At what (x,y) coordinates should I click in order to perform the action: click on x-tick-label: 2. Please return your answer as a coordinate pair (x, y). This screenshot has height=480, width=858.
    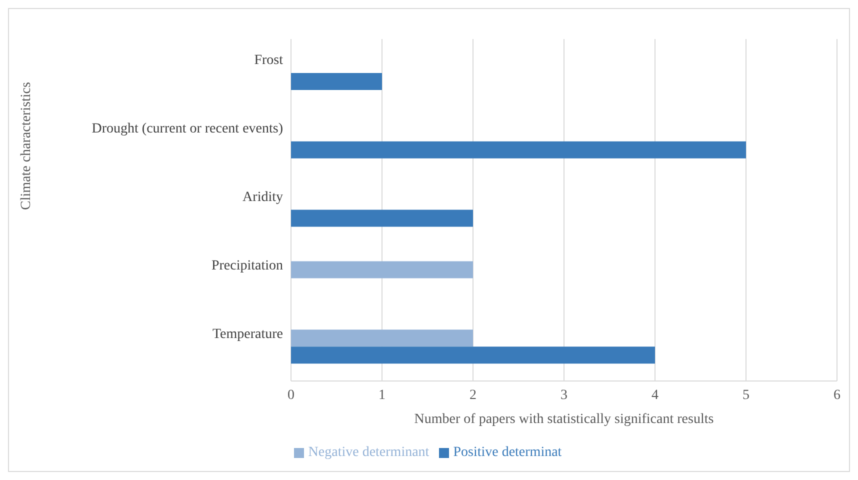
    Looking at the image, I should click on (473, 395).